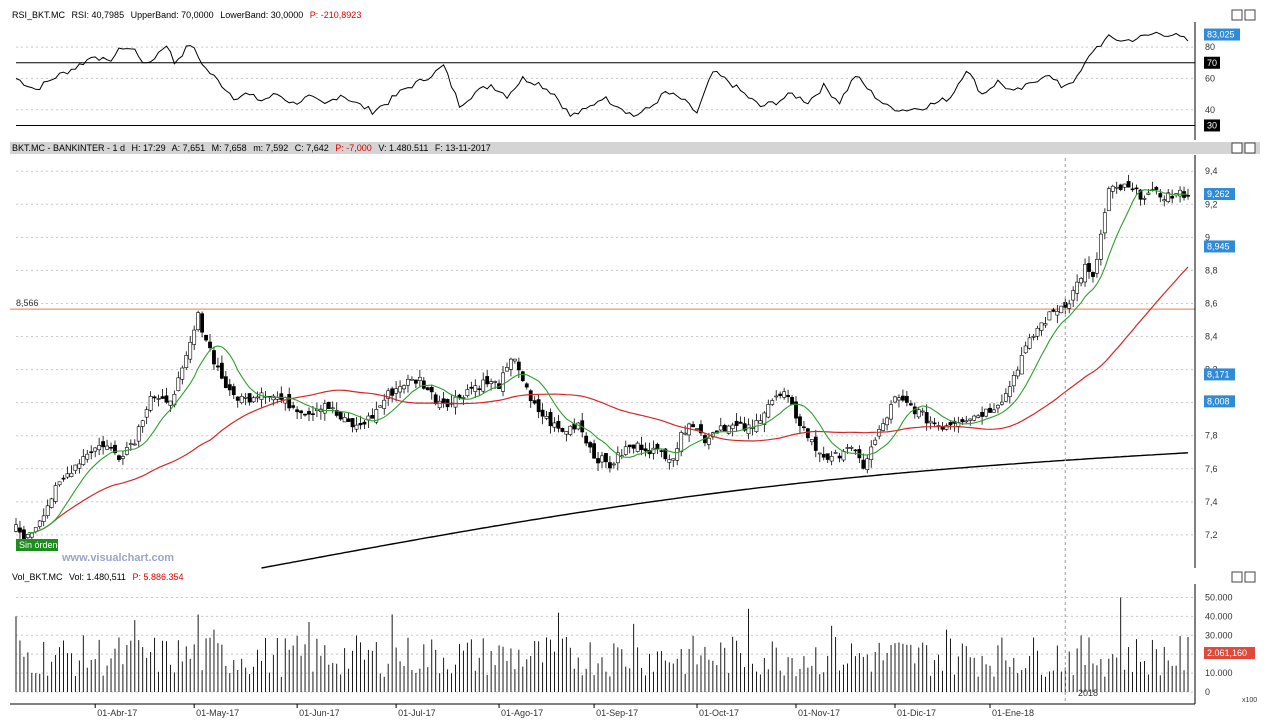  I want to click on price-window-buttons, so click(1243, 148).